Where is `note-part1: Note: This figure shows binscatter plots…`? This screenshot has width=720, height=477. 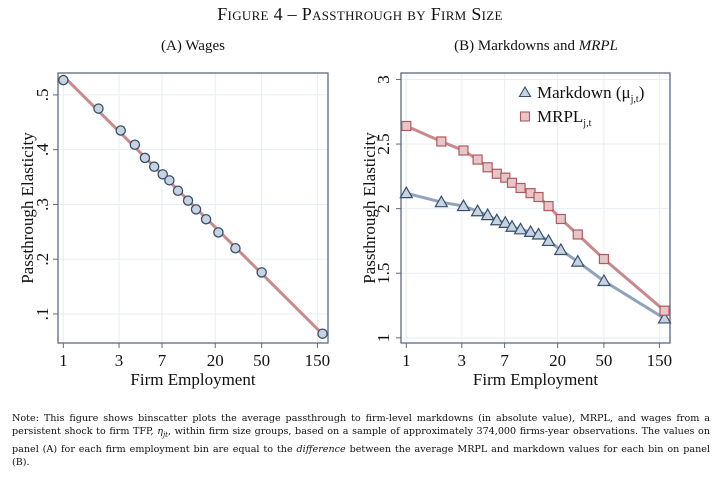
note-part1: Note: This figure shows binscatter plots… is located at coordinates (361, 425).